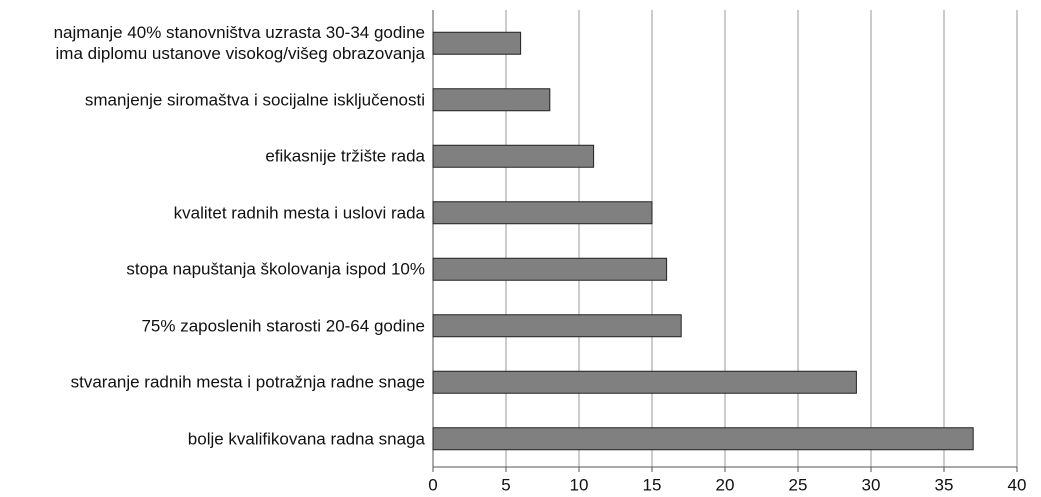  Describe the element at coordinates (798, 484) in the screenshot. I see `x-tick-label: 25` at that location.